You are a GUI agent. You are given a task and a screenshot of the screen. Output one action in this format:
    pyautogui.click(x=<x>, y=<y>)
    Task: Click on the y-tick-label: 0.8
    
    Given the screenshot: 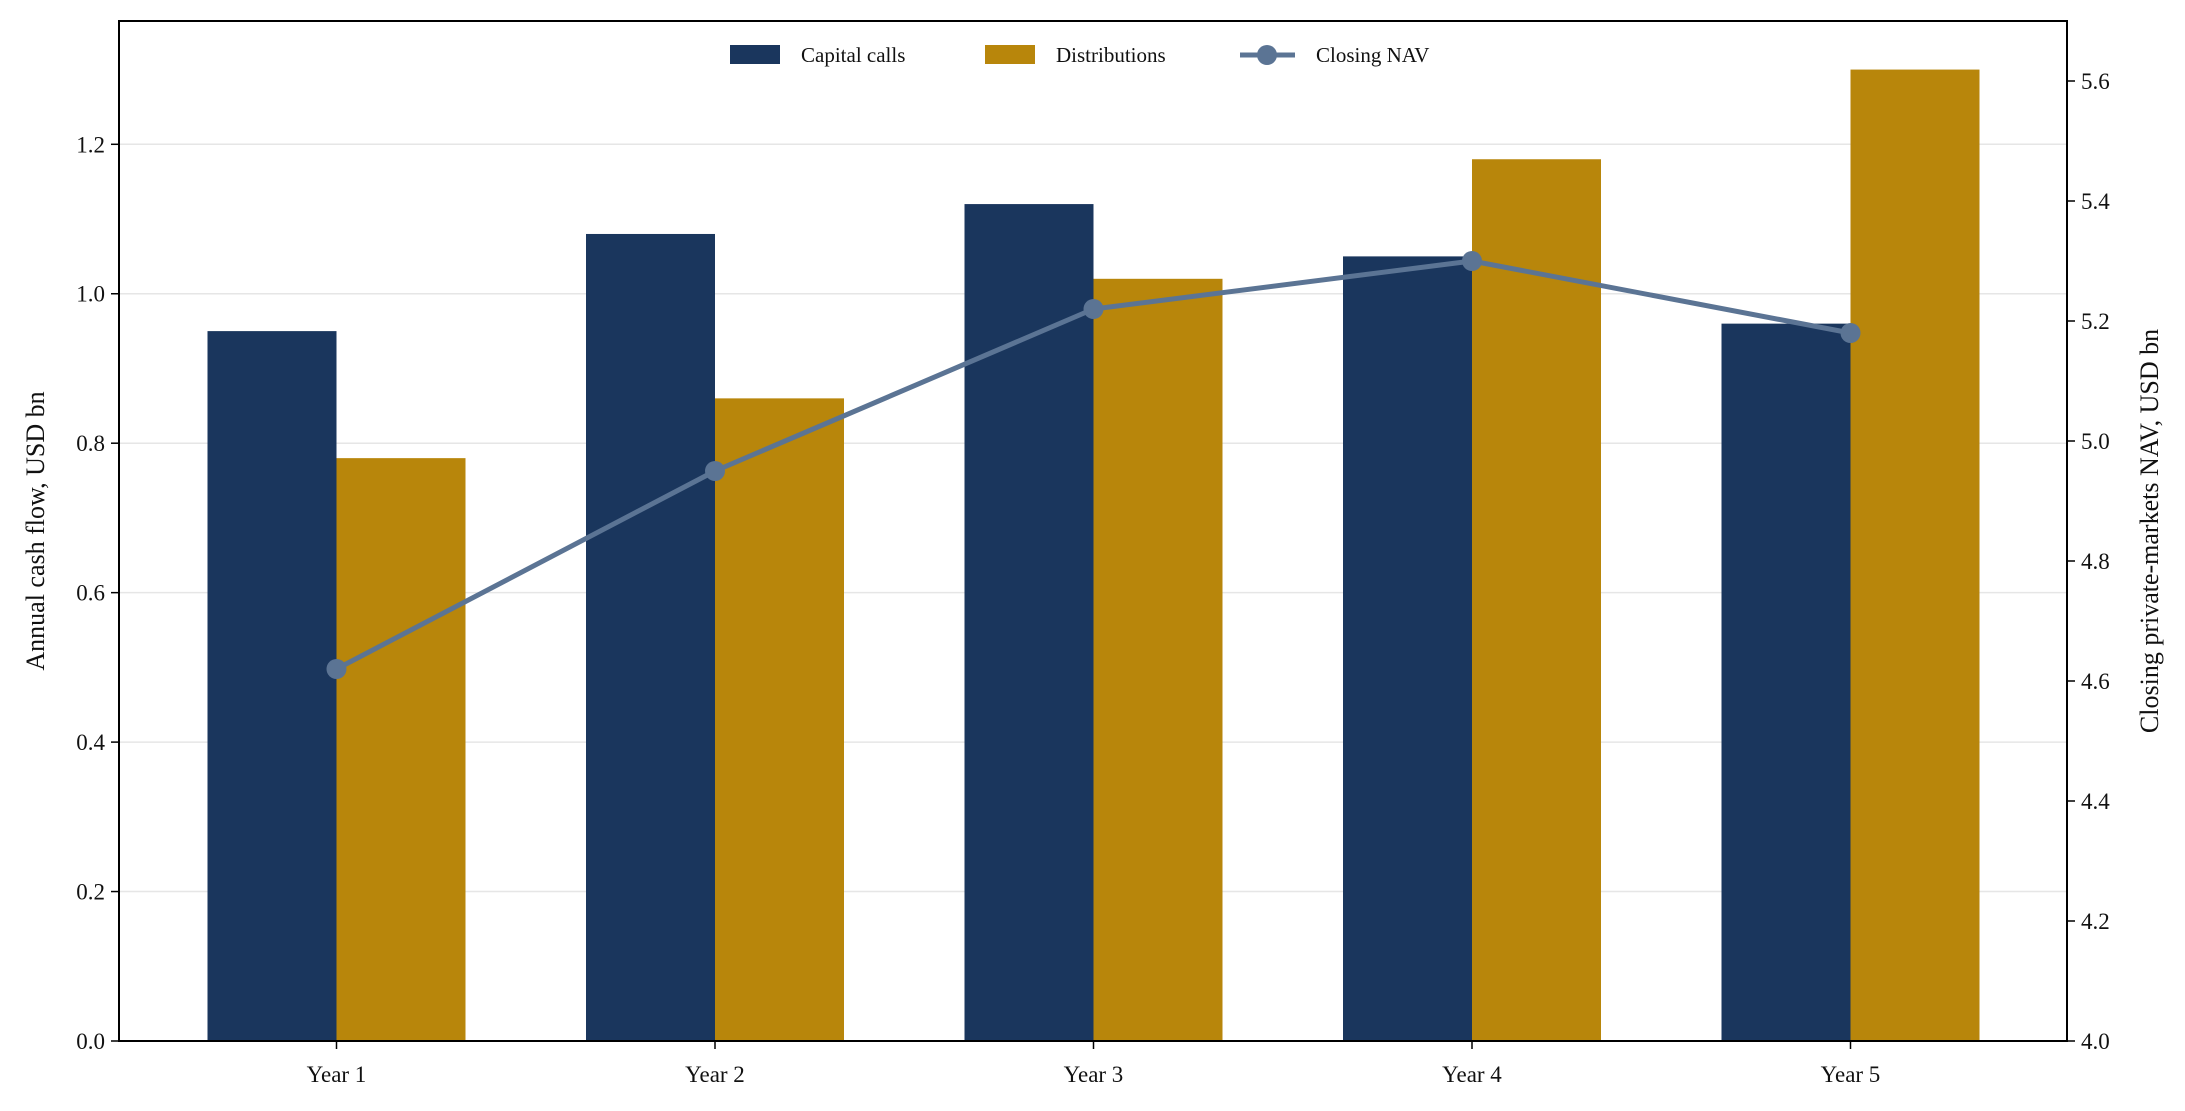 What is the action you would take?
    pyautogui.click(x=90, y=443)
    